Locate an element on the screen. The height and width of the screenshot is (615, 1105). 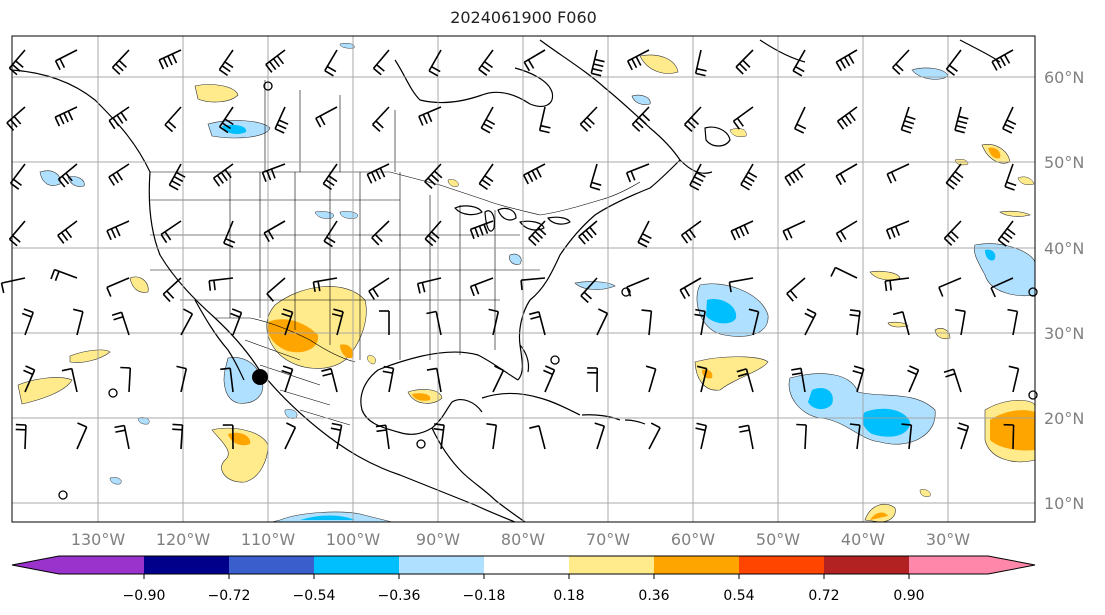
colorbar-segment is located at coordinates (101, 565).